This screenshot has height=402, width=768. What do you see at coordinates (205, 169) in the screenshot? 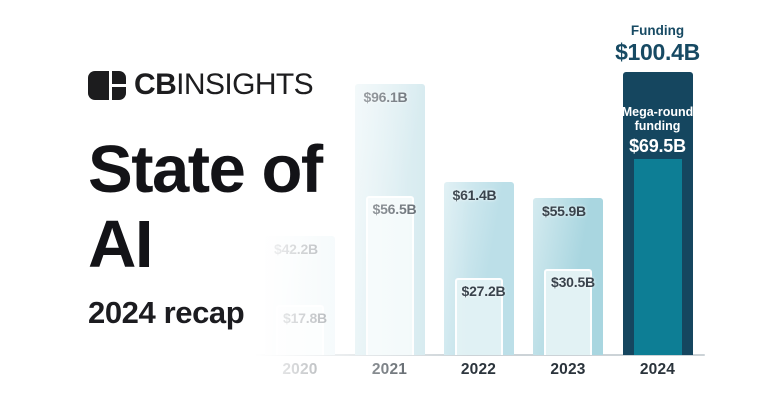
I see `page-title-line1: State of` at bounding box center [205, 169].